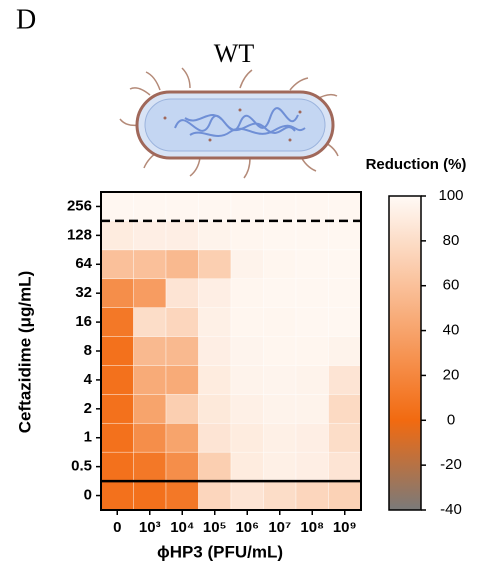 Image resolution: width=482 pixels, height=569 pixels. I want to click on x-tick-label: 0, so click(117, 527).